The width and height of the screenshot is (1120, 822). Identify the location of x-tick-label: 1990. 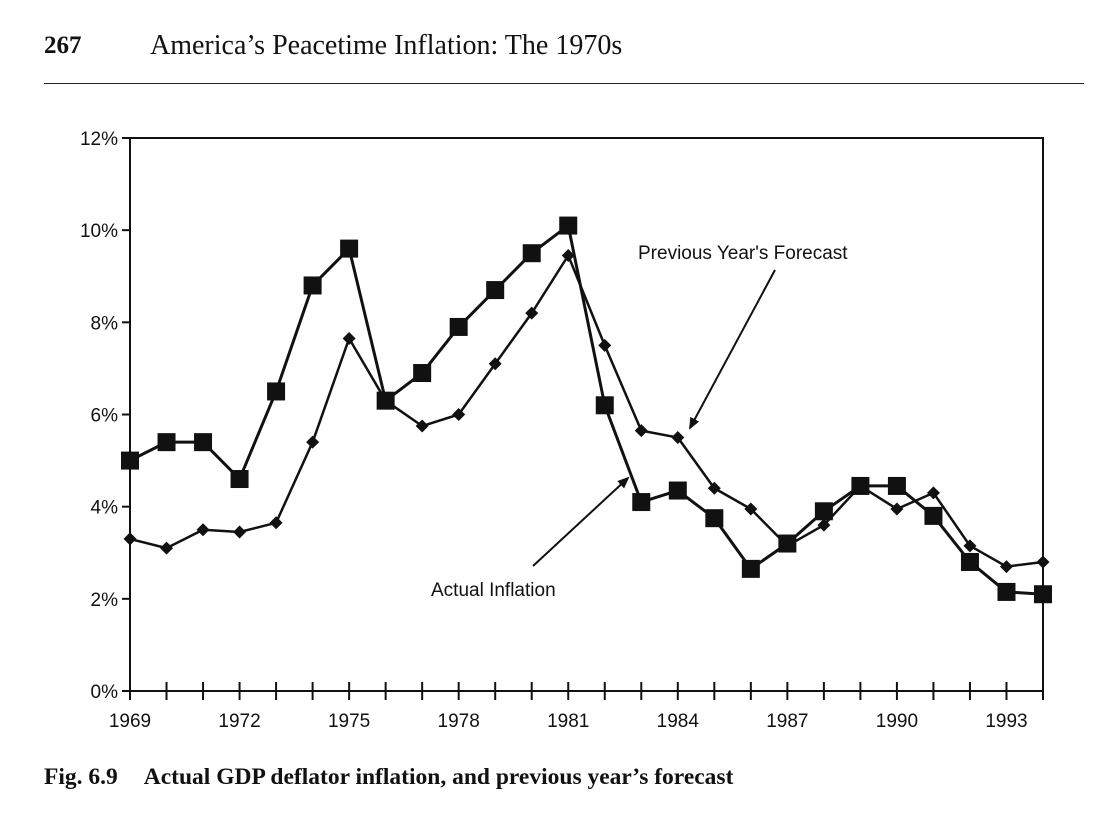
(897, 721).